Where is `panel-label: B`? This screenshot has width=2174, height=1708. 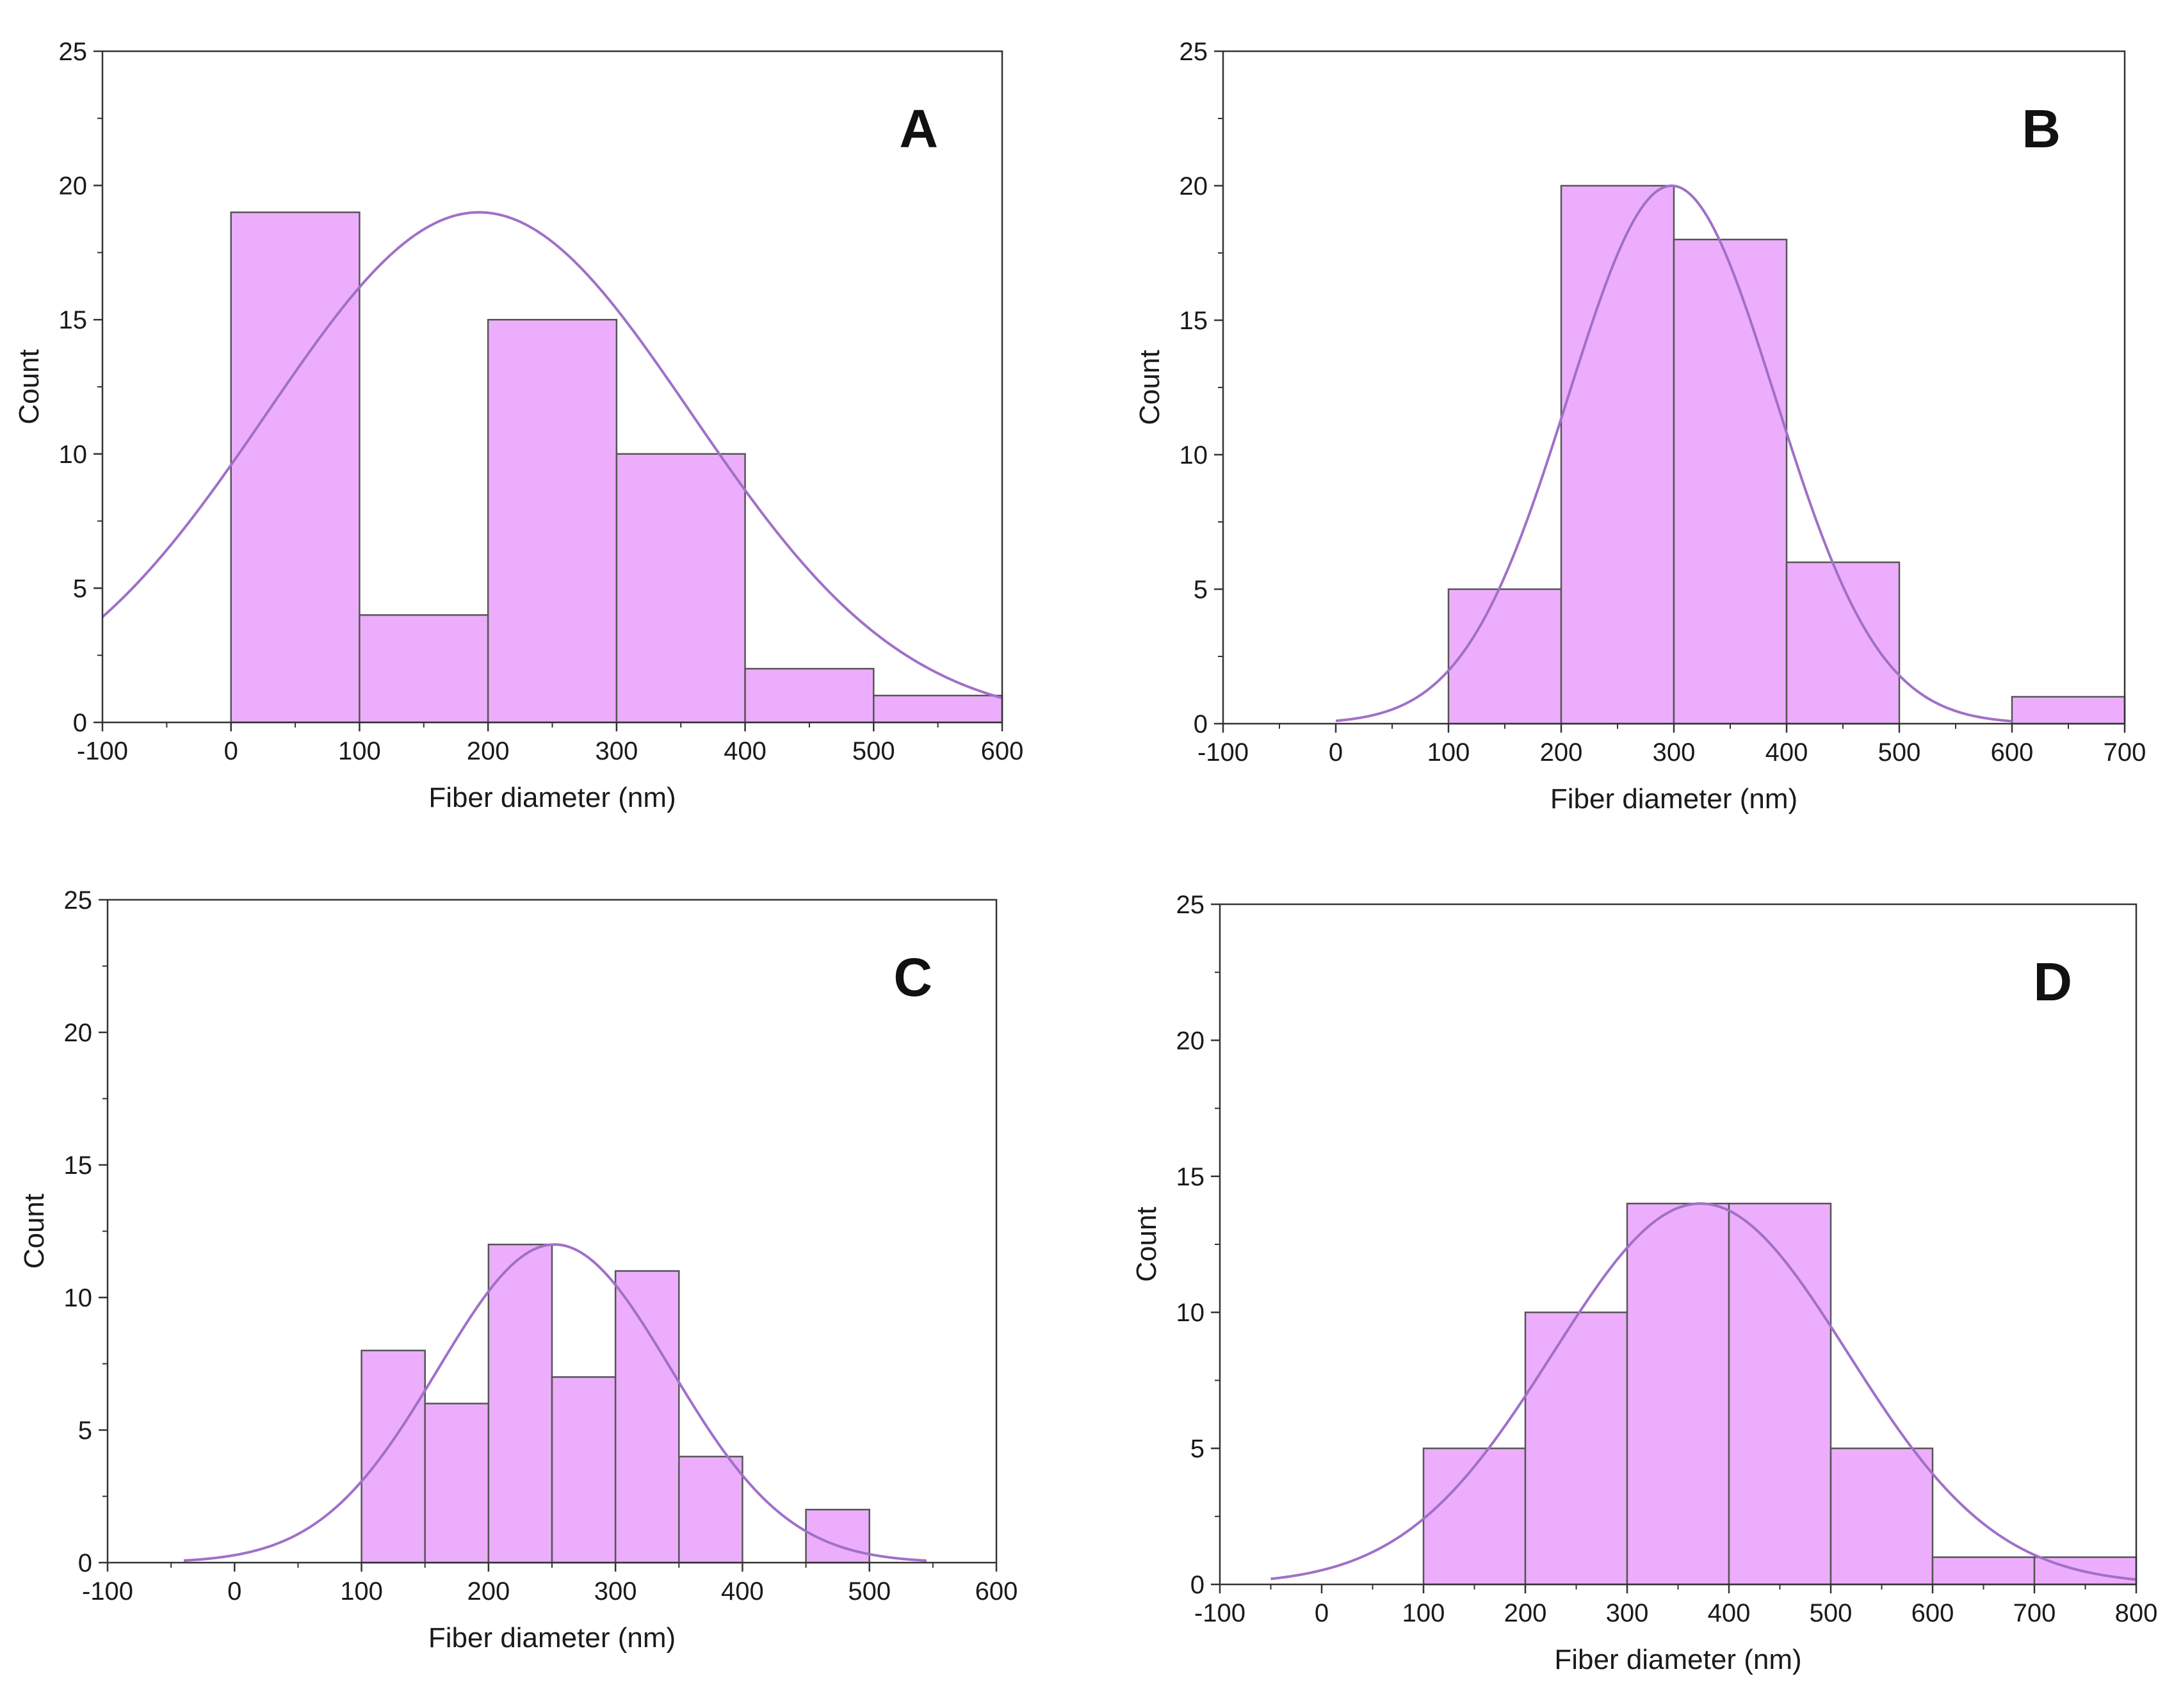
panel-label: B is located at coordinates (2041, 129).